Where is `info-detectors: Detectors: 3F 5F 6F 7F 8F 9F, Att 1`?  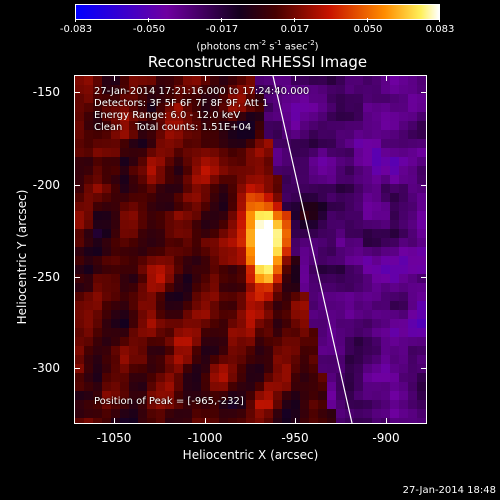
info-detectors: Detectors: 3F 5F 6F 7F 8F 9F, Att 1 is located at coordinates (181, 103).